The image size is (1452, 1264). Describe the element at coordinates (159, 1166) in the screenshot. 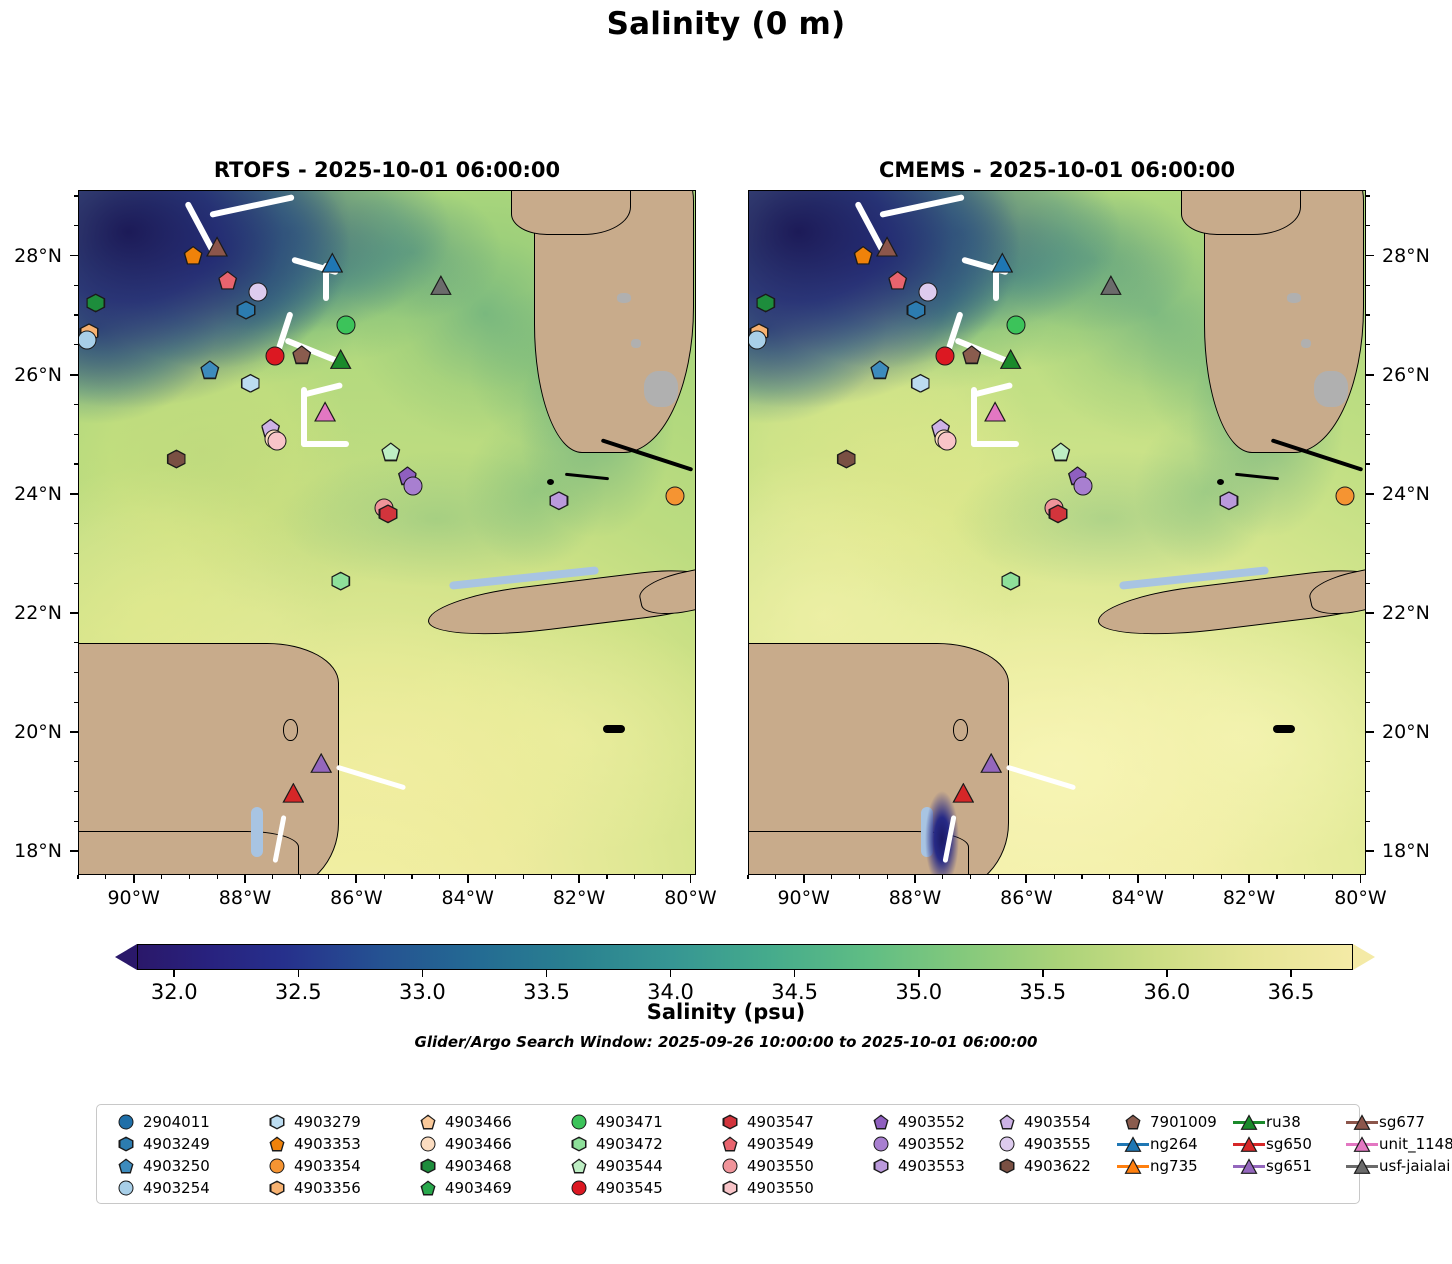

I see `legend-item-4903250: 4903250` at that location.